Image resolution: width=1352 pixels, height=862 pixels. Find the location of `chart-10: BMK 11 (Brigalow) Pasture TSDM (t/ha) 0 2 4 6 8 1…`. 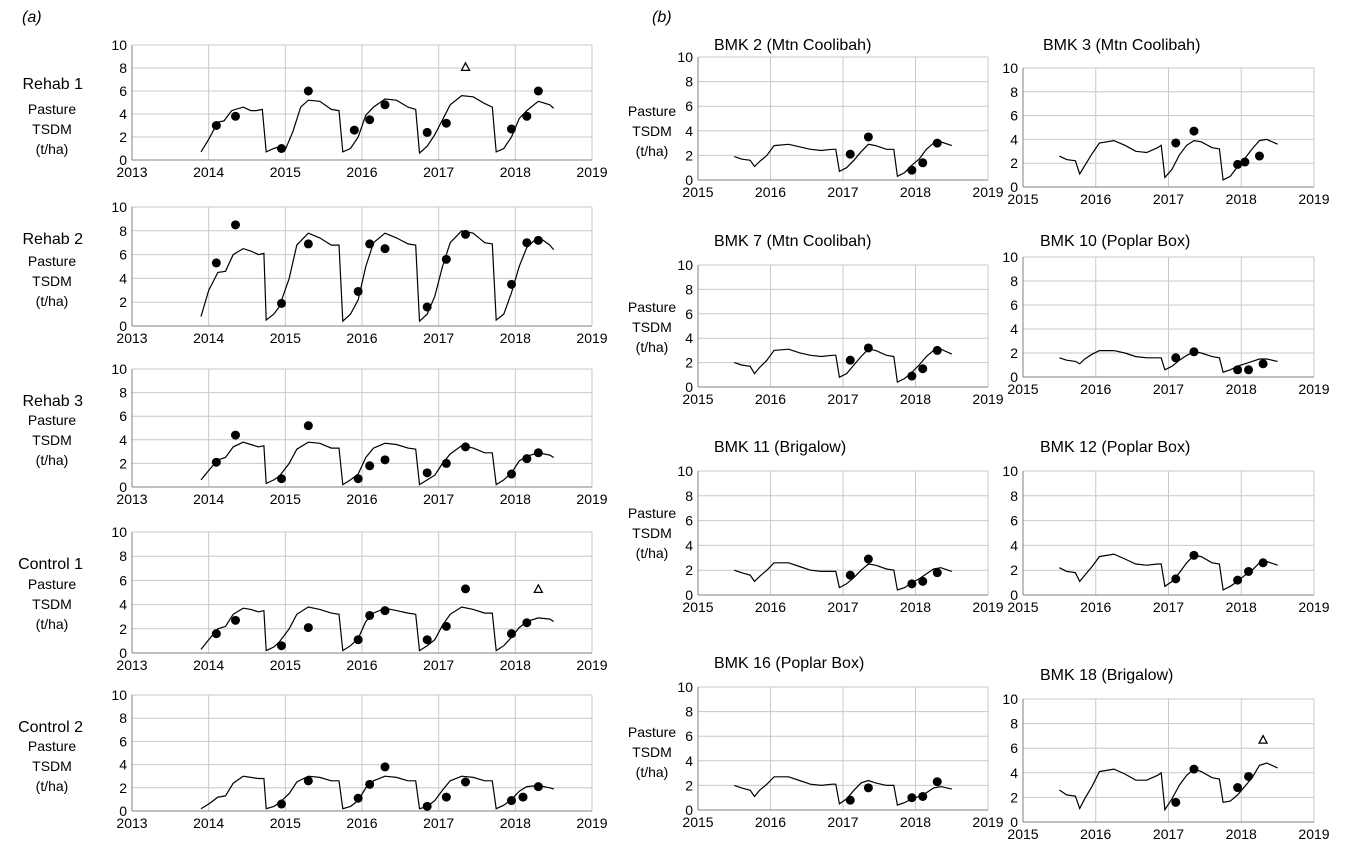

chart-10: BMK 11 (Brigalow) Pasture TSDM (t/ha) 0 2 4 6 8 1… is located at coordinates (816, 527).